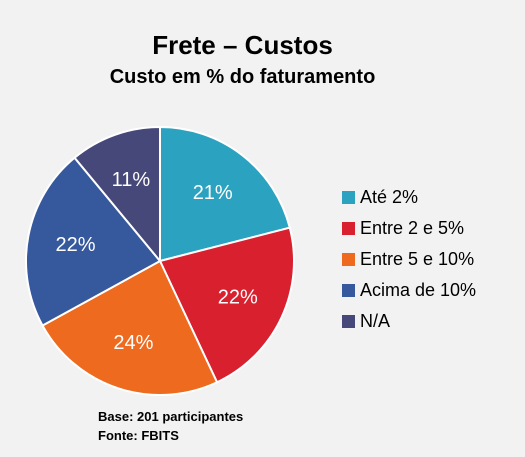  Describe the element at coordinates (138, 435) in the screenshot. I see `source-note: Fonte: FBITS` at that location.